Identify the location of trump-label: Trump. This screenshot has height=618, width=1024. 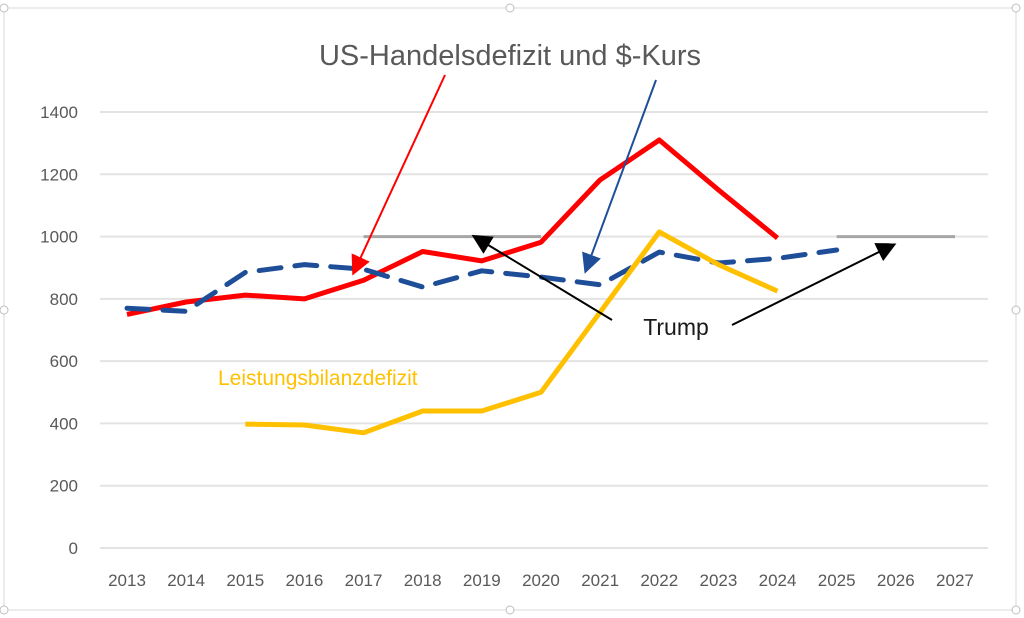
(676, 327).